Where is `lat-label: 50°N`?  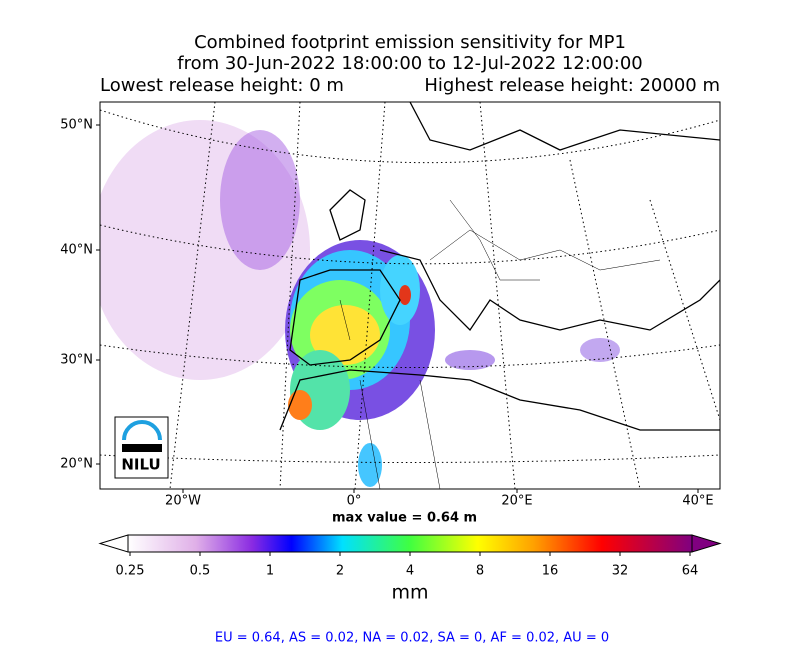
lat-label: 50°N is located at coordinates (76, 125).